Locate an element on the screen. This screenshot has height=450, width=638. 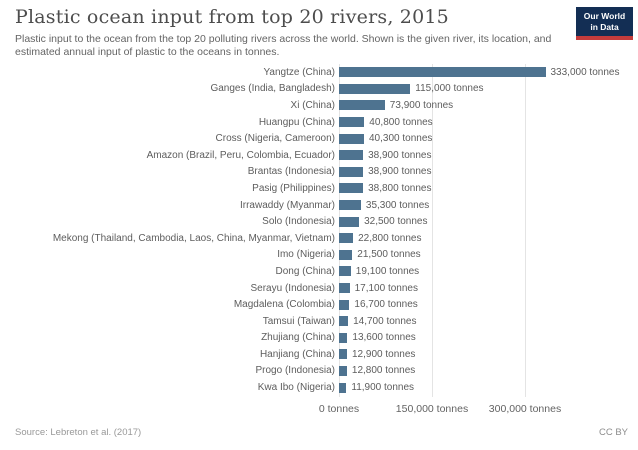
chart-row: Yangtze (China) 333,000 tonnes is located at coordinates (321, 72).